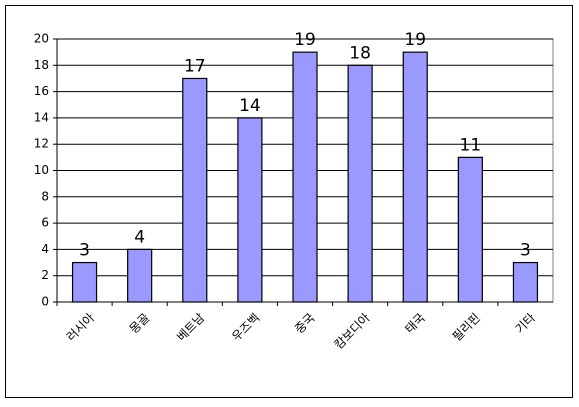 This screenshot has height=407, width=579. Describe the element at coordinates (41, 144) in the screenshot. I see `y-tick-label: 12` at that location.